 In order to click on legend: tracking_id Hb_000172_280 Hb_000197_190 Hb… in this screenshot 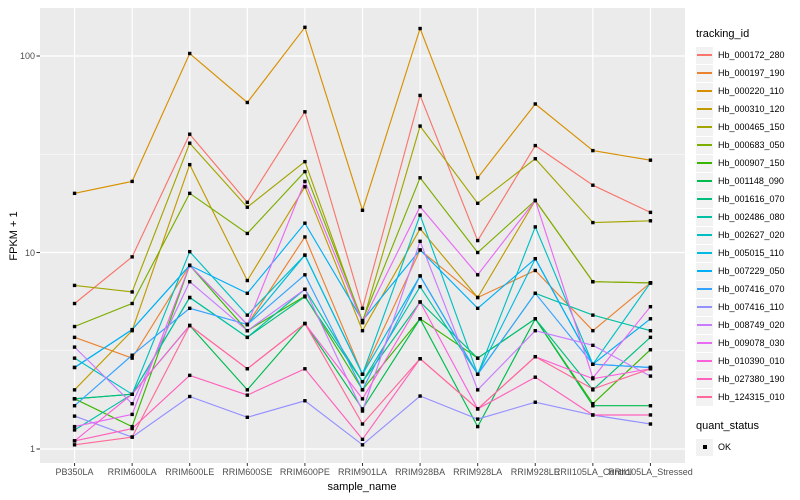, I will do `click(740, 242)`.